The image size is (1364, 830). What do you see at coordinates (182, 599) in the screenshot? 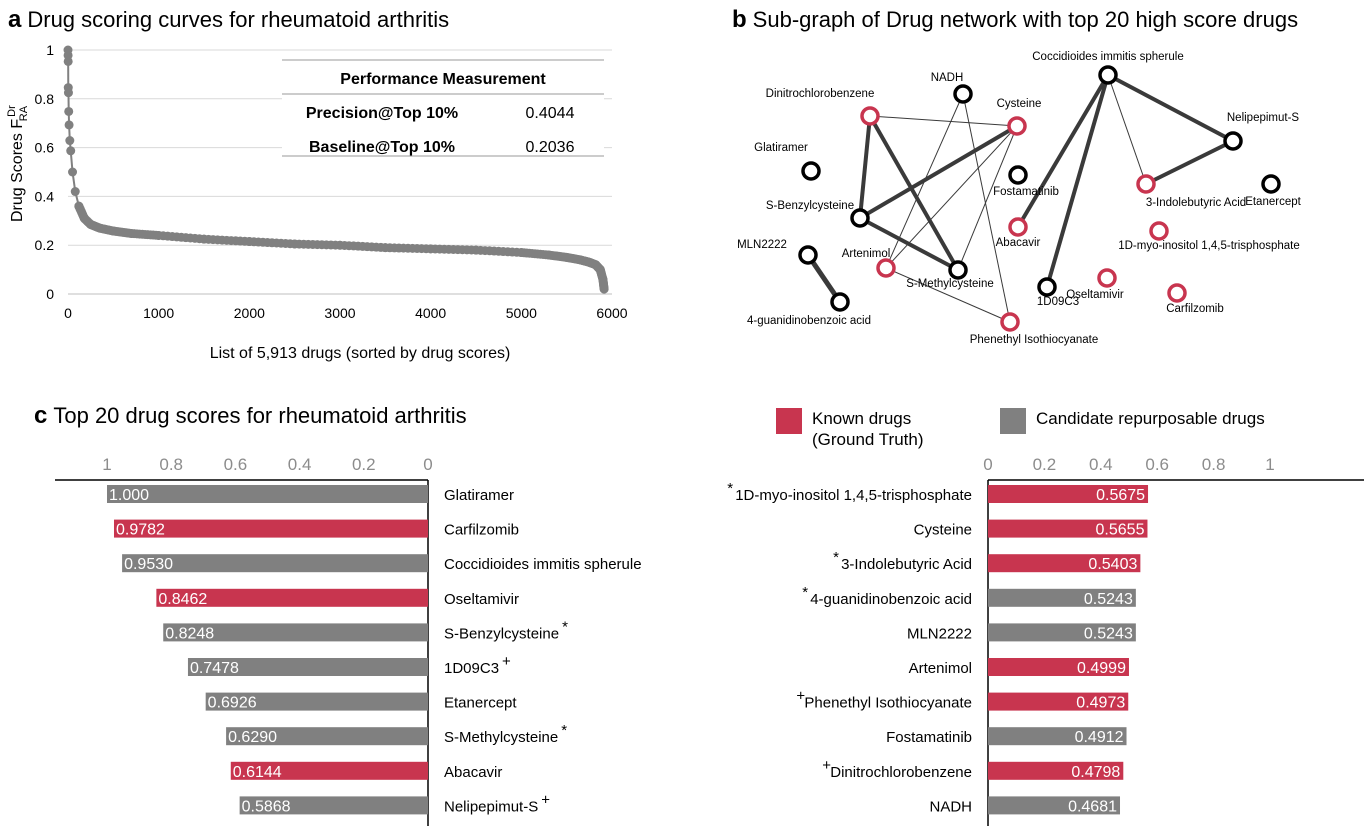
I see `bar-value-label: 0.8462` at bounding box center [182, 599].